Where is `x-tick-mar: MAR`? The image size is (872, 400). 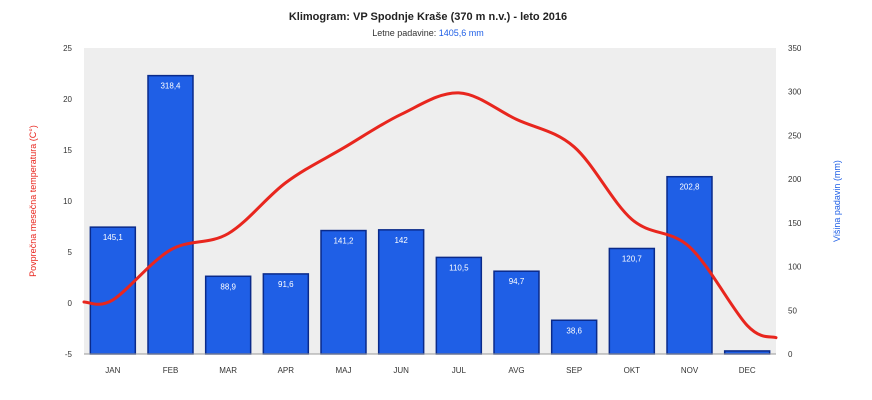
x-tick-mar: MAR is located at coordinates (228, 370).